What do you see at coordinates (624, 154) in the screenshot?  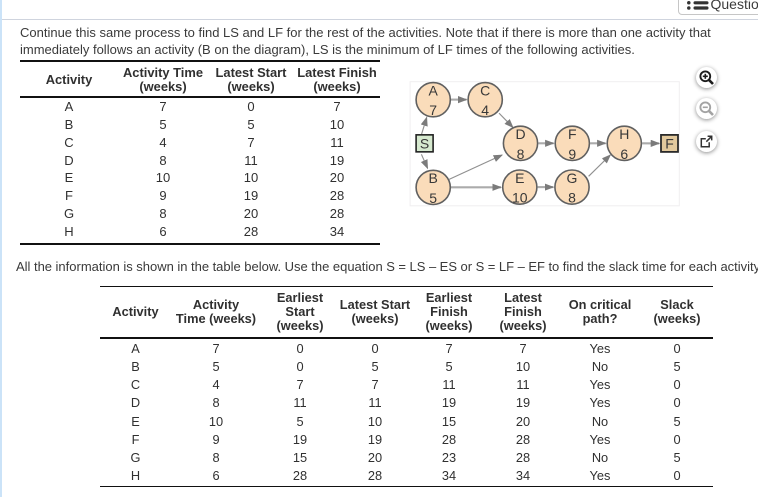 I see `svg-text: 6` at bounding box center [624, 154].